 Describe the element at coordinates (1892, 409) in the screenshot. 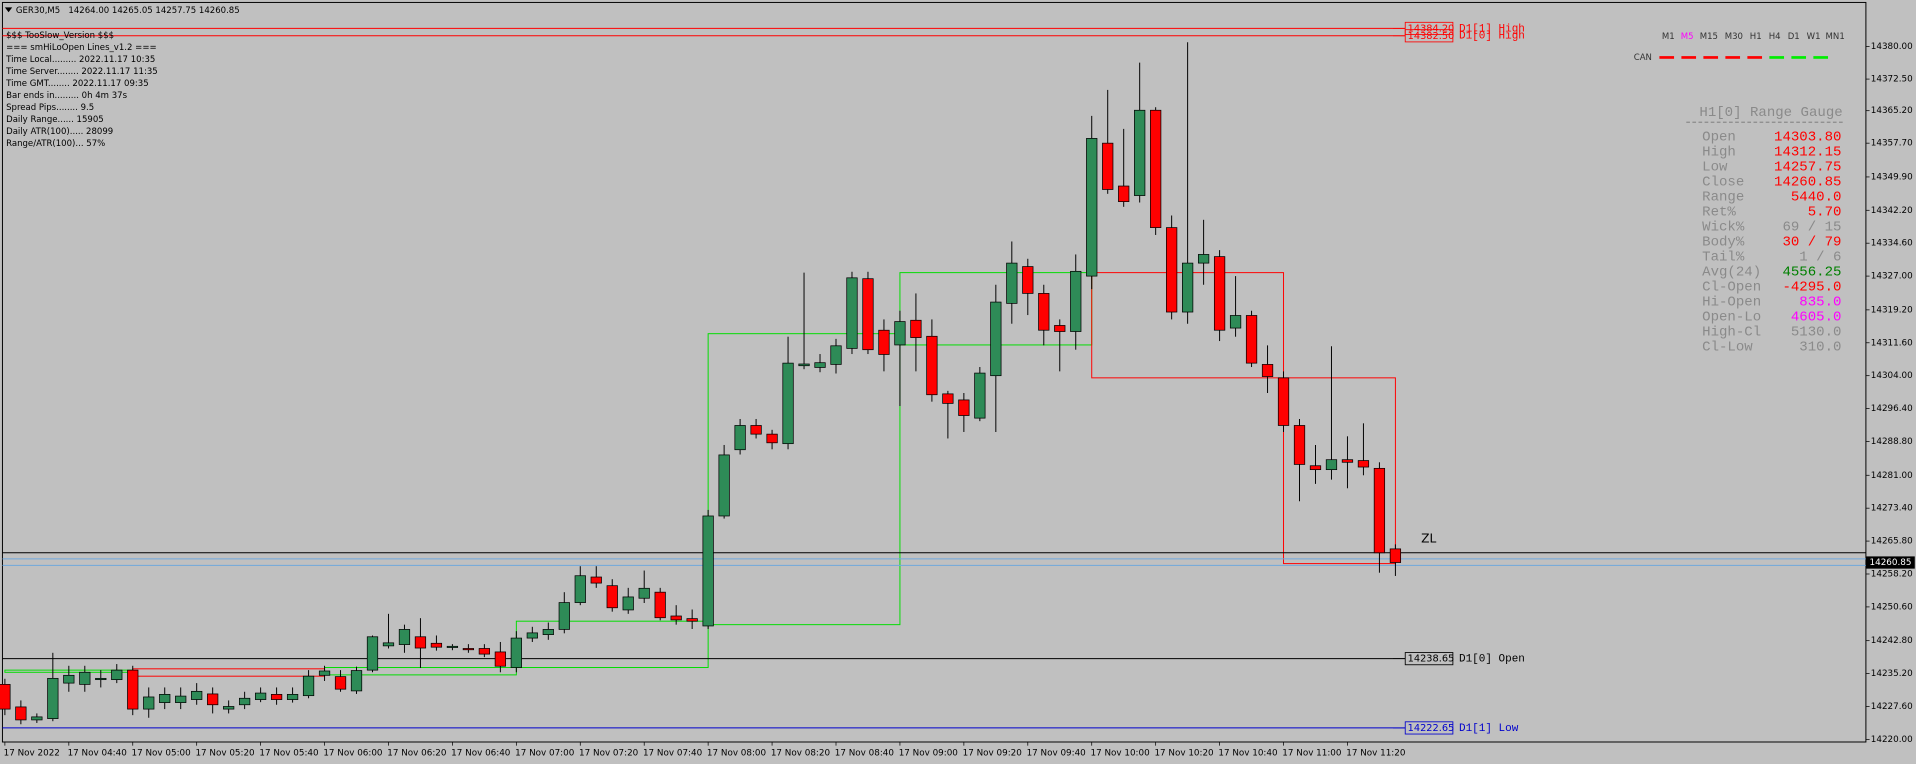

I see `y-tick-label: 14296.40` at that location.